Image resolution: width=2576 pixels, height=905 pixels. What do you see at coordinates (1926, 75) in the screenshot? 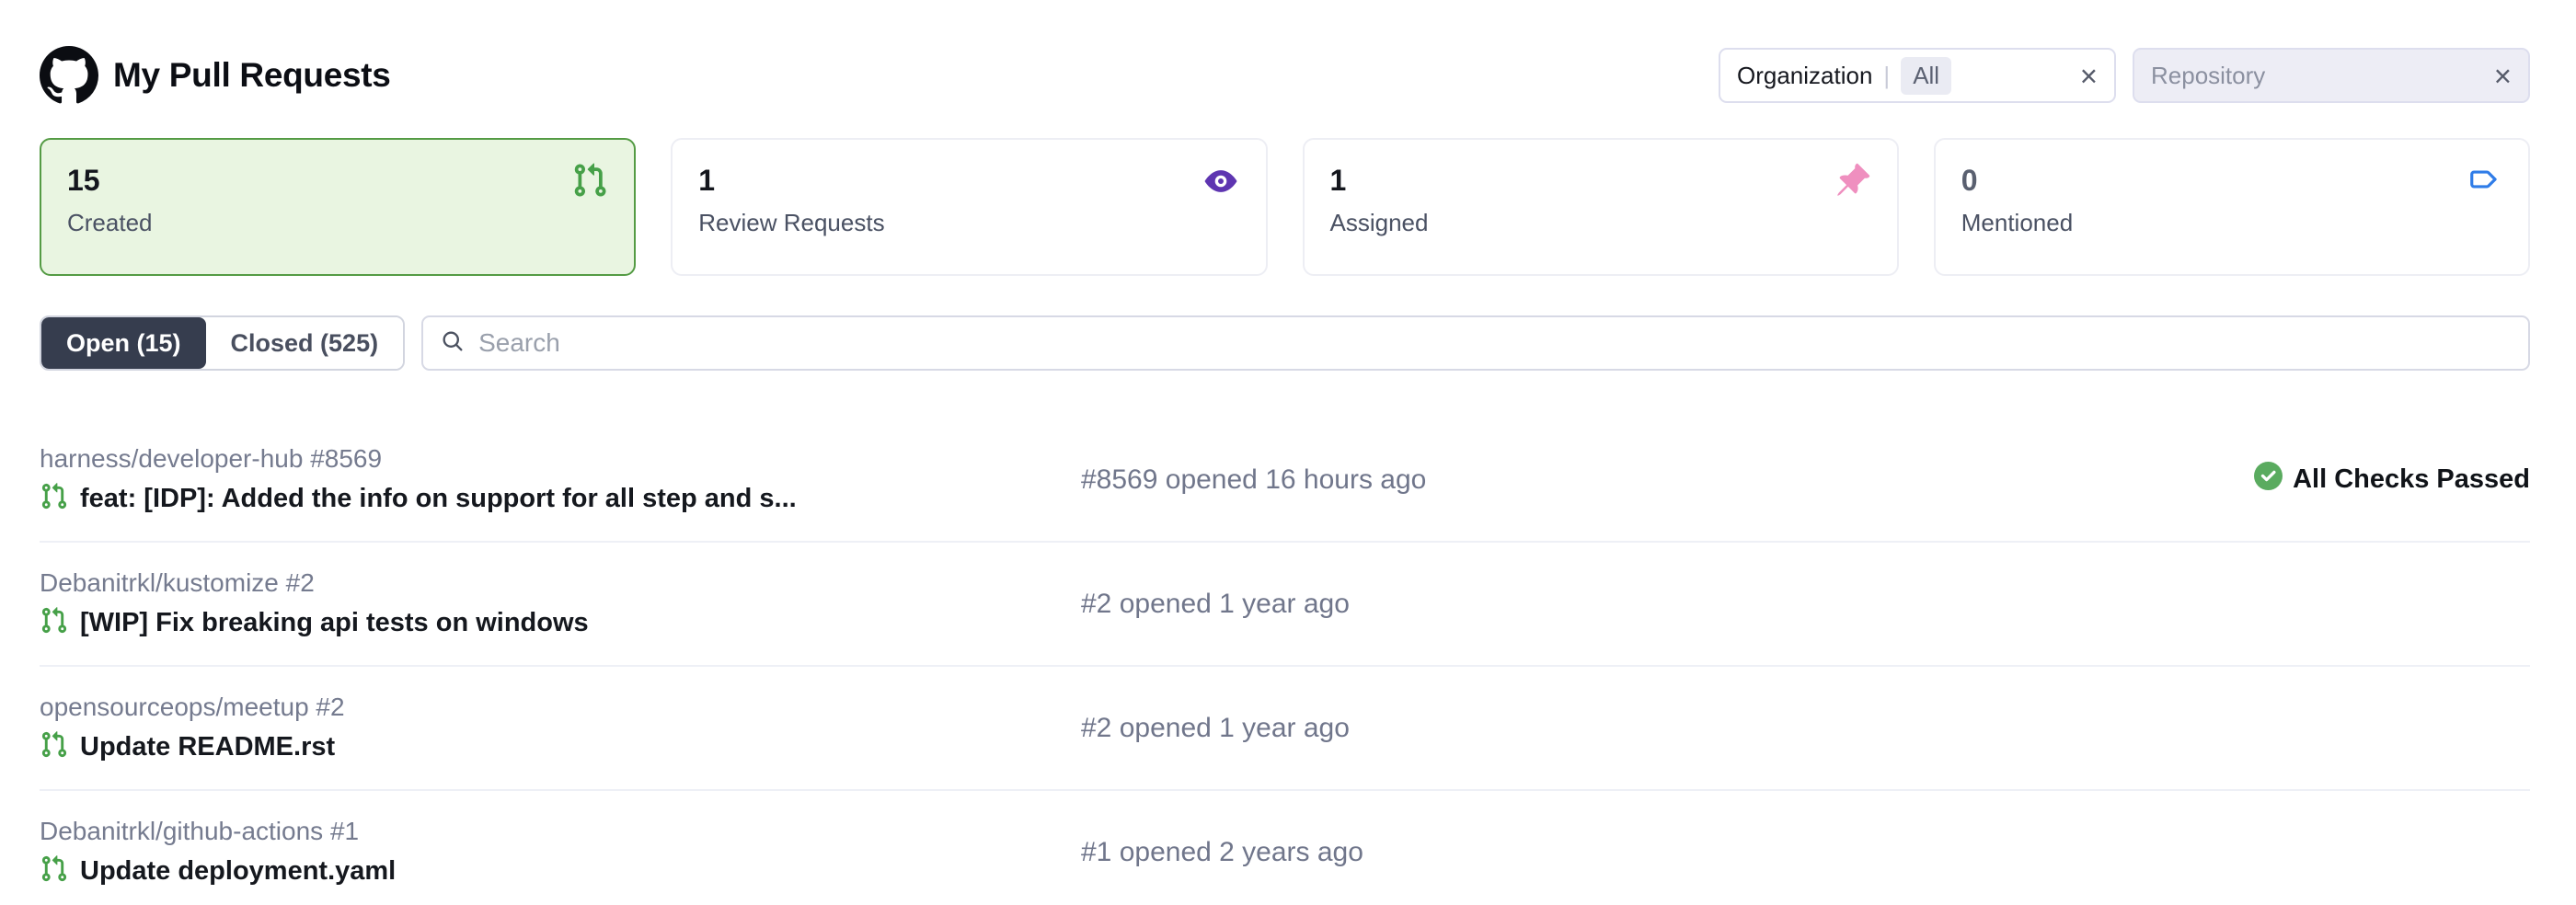
I see `organization-filter-value: All` at bounding box center [1926, 75].